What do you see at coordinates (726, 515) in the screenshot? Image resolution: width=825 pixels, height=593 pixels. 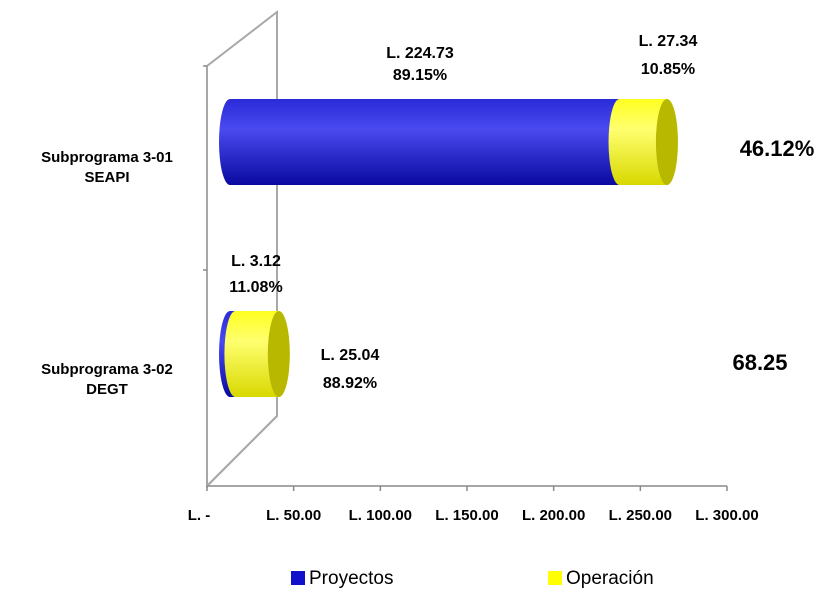 I see `x-tick-label: L. 300.00` at bounding box center [726, 515].